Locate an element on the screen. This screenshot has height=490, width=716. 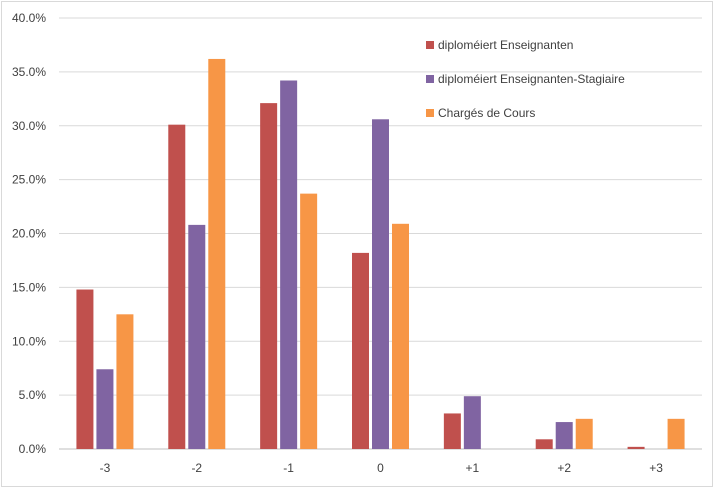
y-tick-label: 35.0% is located at coordinates (29, 72).